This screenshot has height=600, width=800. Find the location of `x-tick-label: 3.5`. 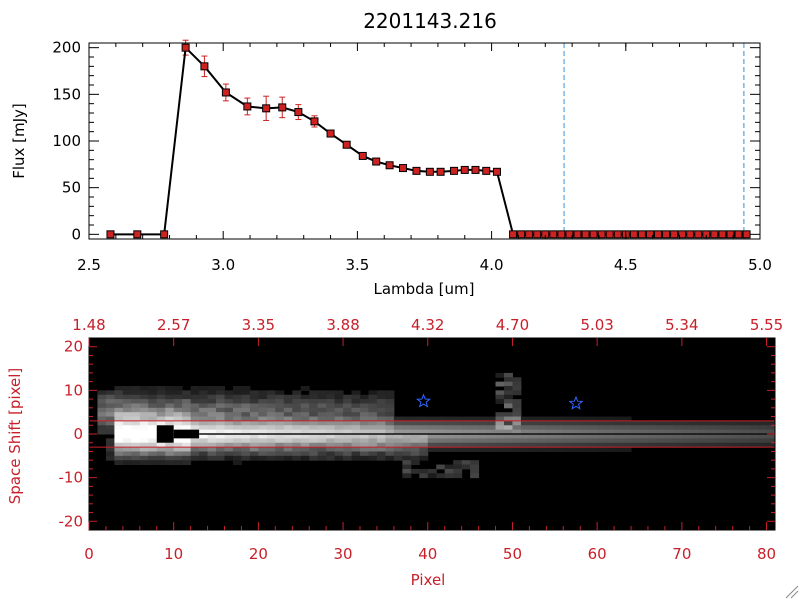

x-tick-label: 3.5 is located at coordinates (357, 265).